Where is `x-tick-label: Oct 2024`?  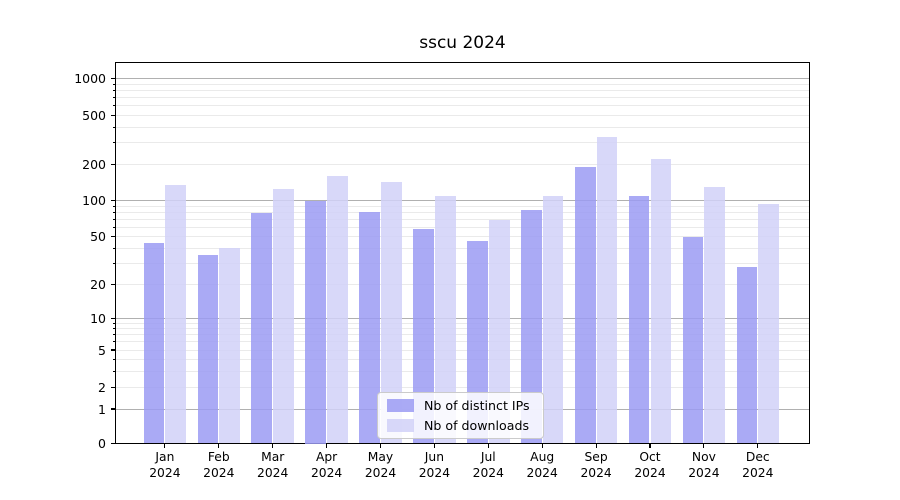 x-tick-label: Oct 2024 is located at coordinates (650, 465).